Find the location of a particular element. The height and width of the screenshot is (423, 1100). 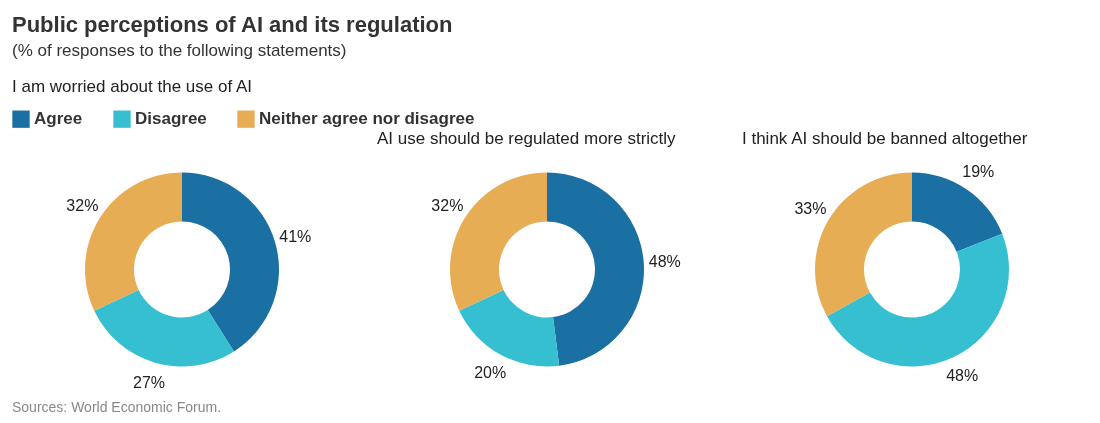

legend-label: Agree is located at coordinates (58, 119).